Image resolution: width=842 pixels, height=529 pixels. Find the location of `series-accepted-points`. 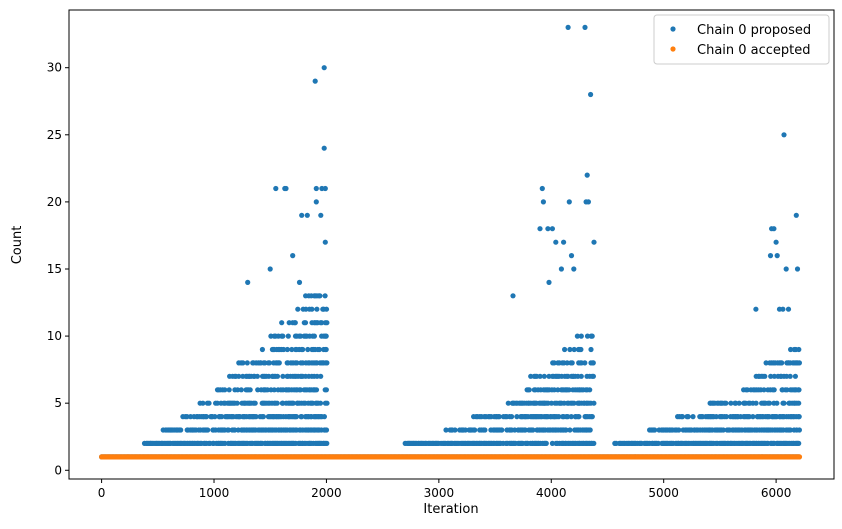

series-accepted-points is located at coordinates (451, 457).